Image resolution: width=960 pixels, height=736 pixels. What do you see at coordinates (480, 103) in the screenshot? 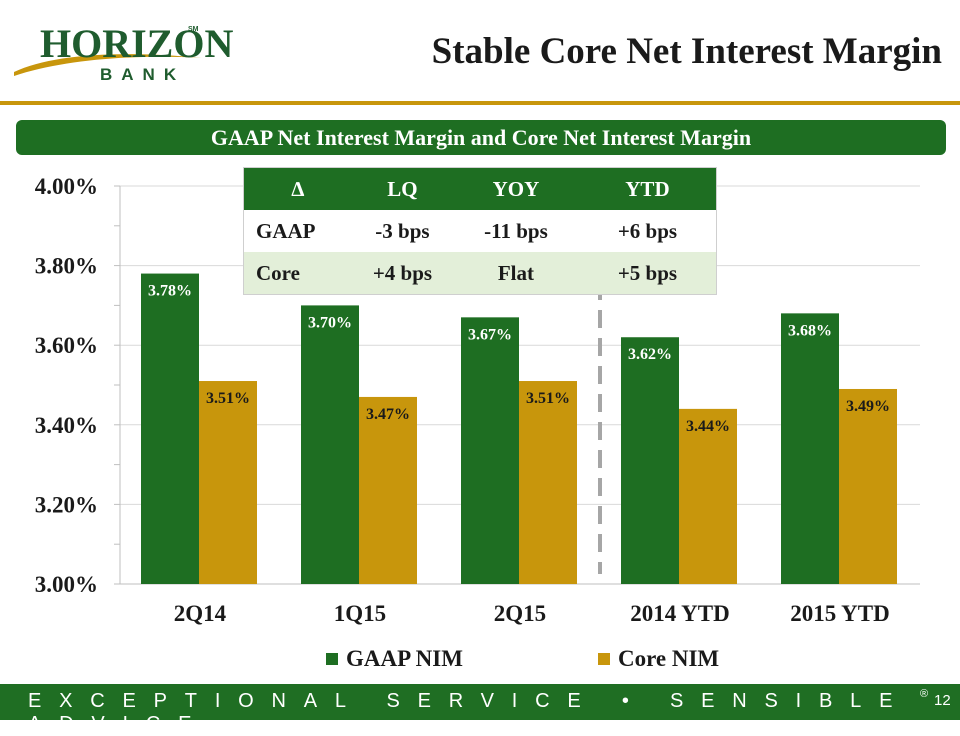
I see `title-divider` at bounding box center [480, 103].